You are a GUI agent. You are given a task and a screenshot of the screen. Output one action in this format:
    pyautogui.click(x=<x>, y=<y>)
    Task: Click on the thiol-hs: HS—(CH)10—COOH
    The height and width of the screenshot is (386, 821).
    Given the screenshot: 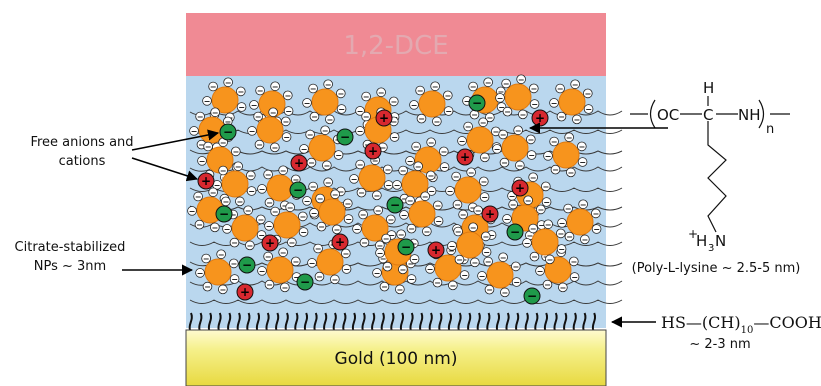 What is the action you would take?
    pyautogui.click(x=741, y=324)
    